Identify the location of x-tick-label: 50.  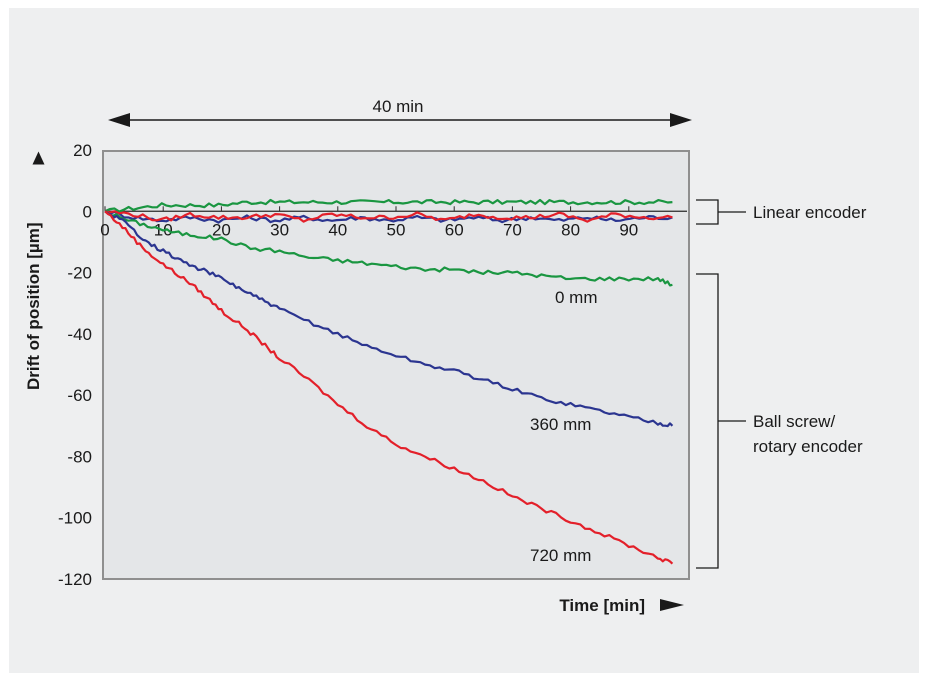
(396, 229).